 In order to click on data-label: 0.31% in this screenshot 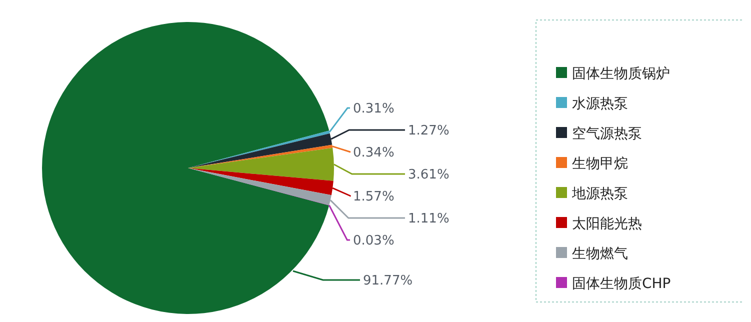, I will do `click(373, 109)`.